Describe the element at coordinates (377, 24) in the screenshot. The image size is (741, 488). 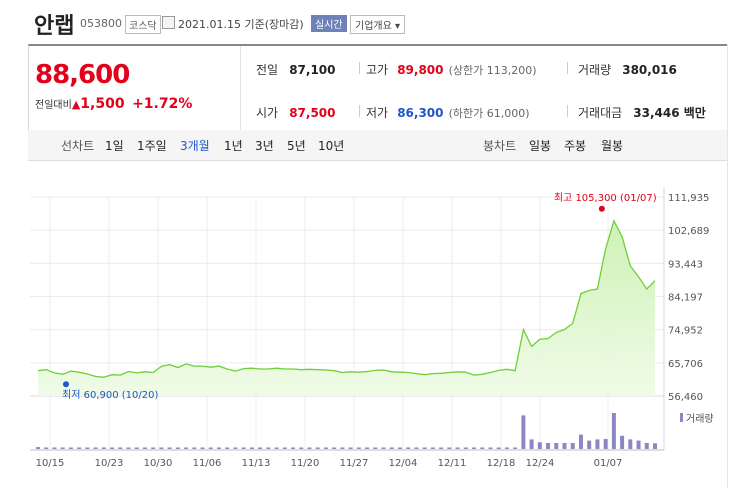
I see `company-info-dropdown: 기업개요 ▾` at that location.